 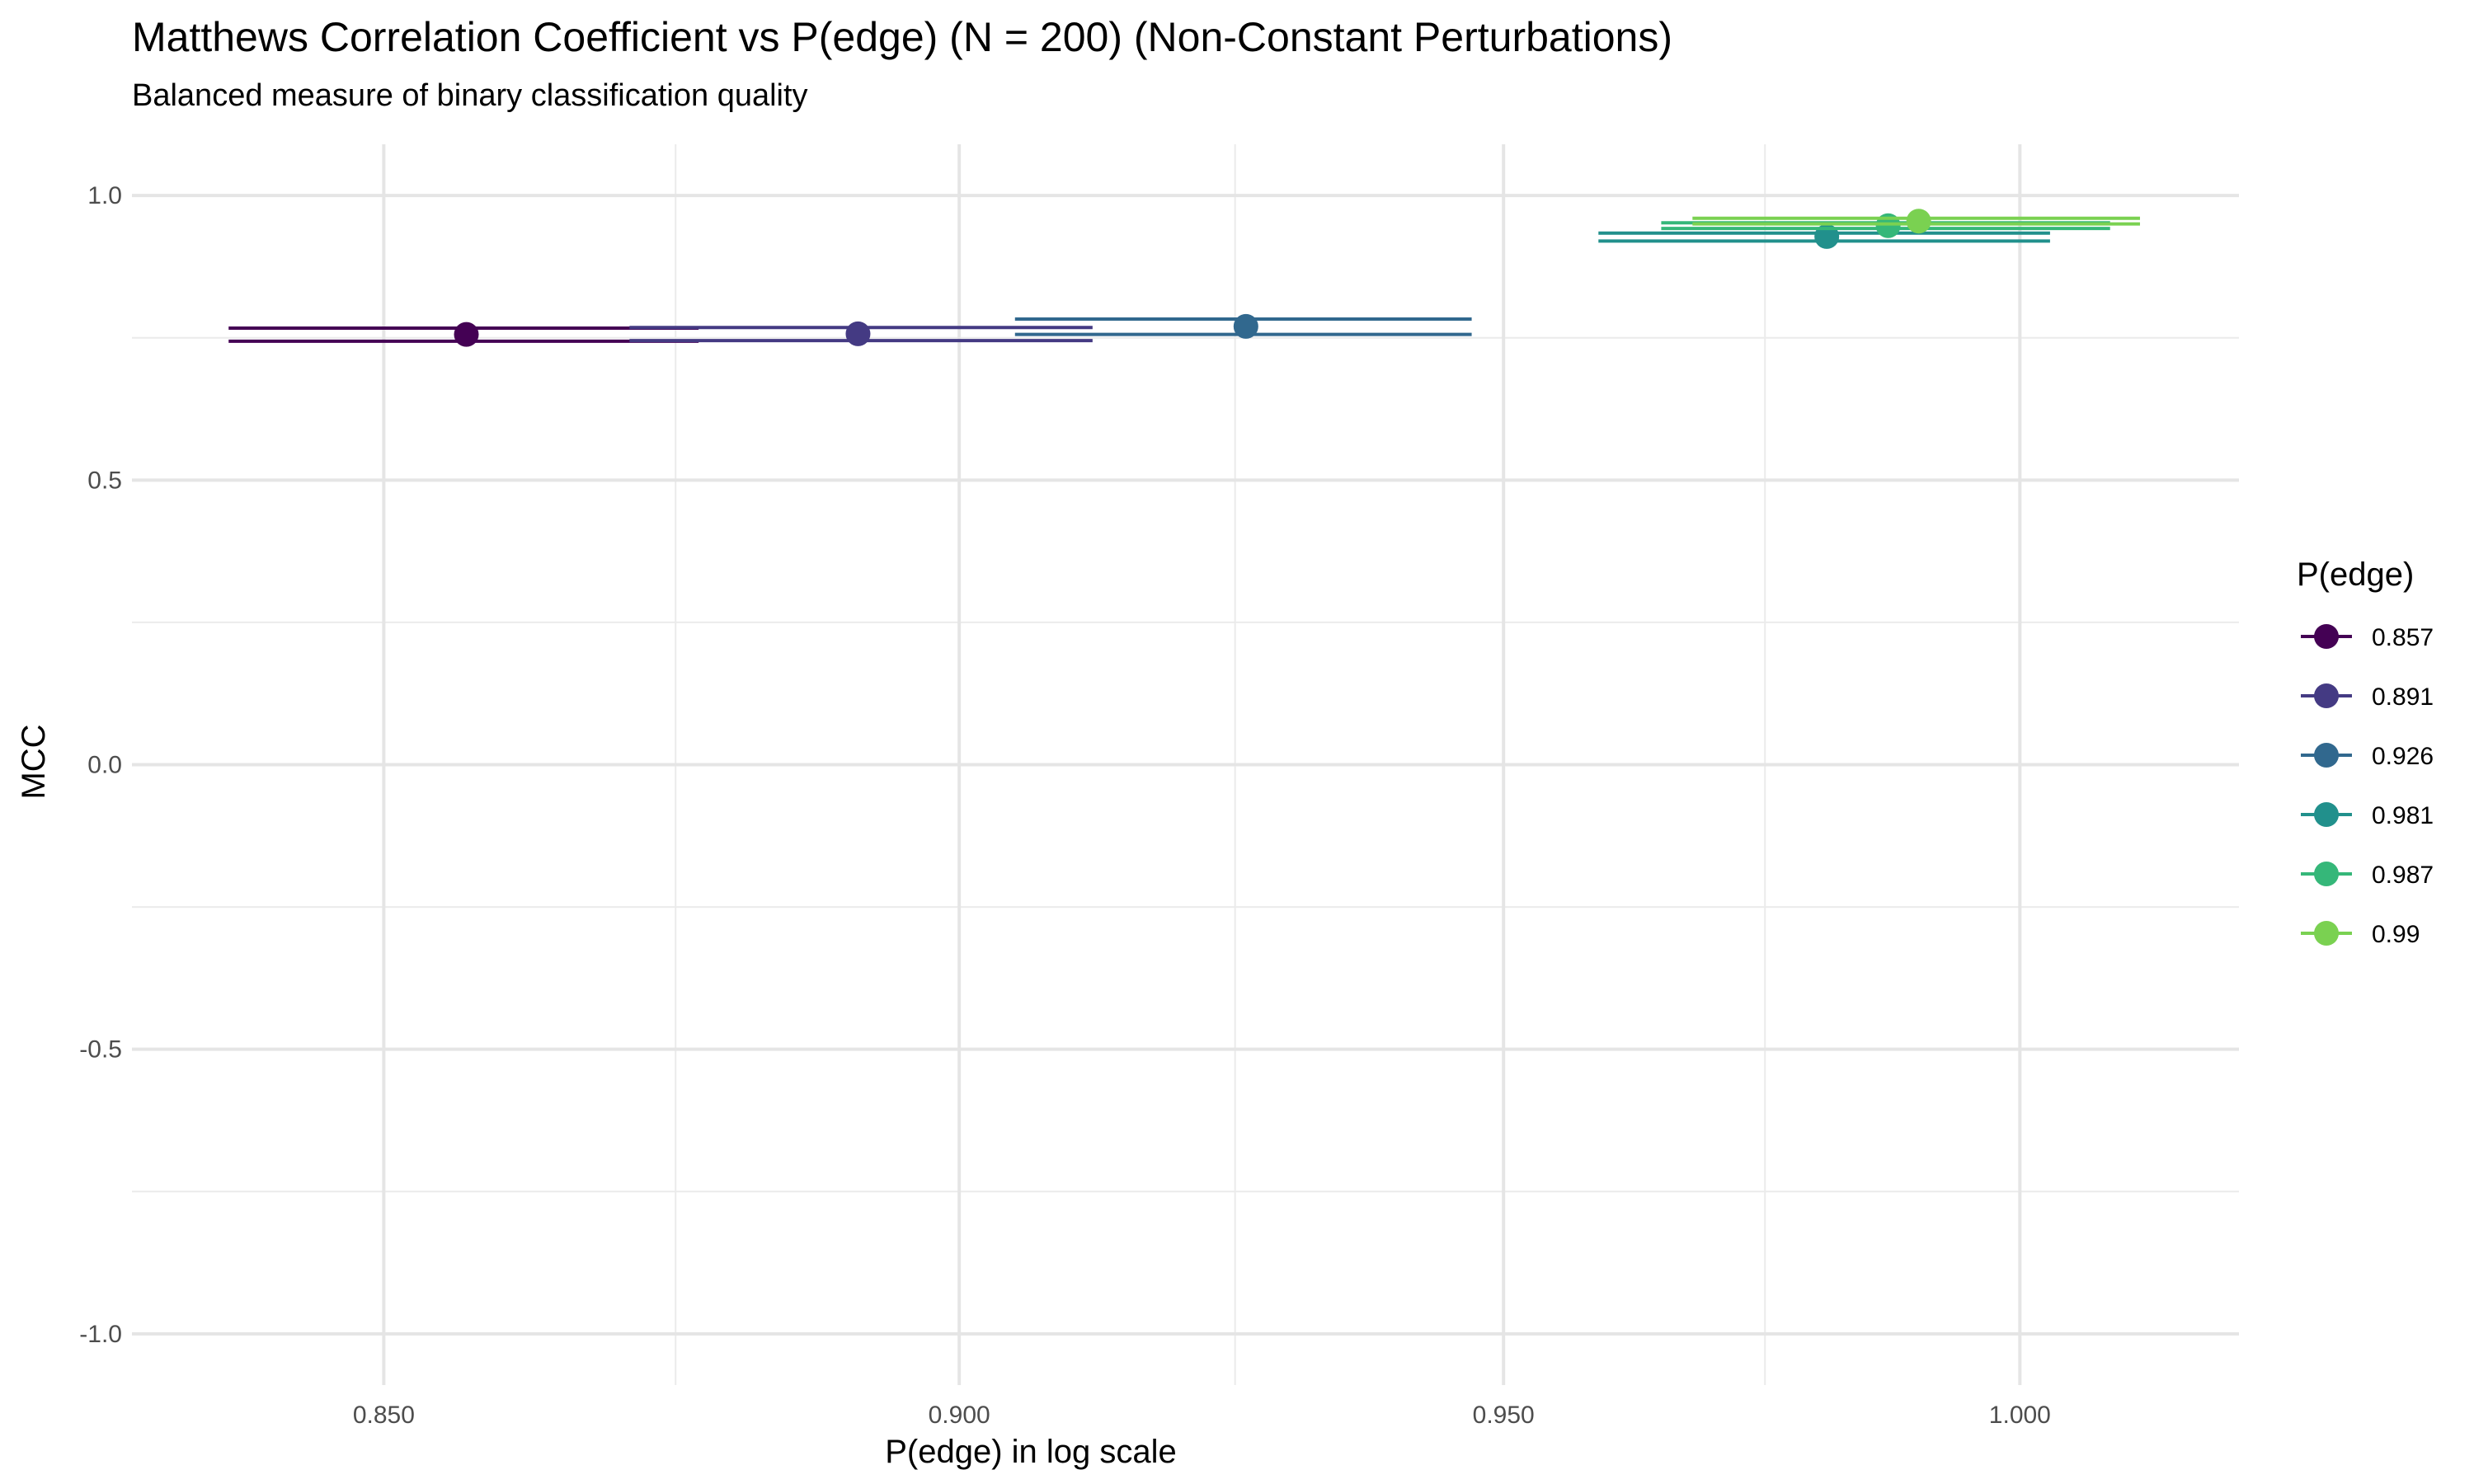 I want to click on series-0.891, so click(x=861, y=333).